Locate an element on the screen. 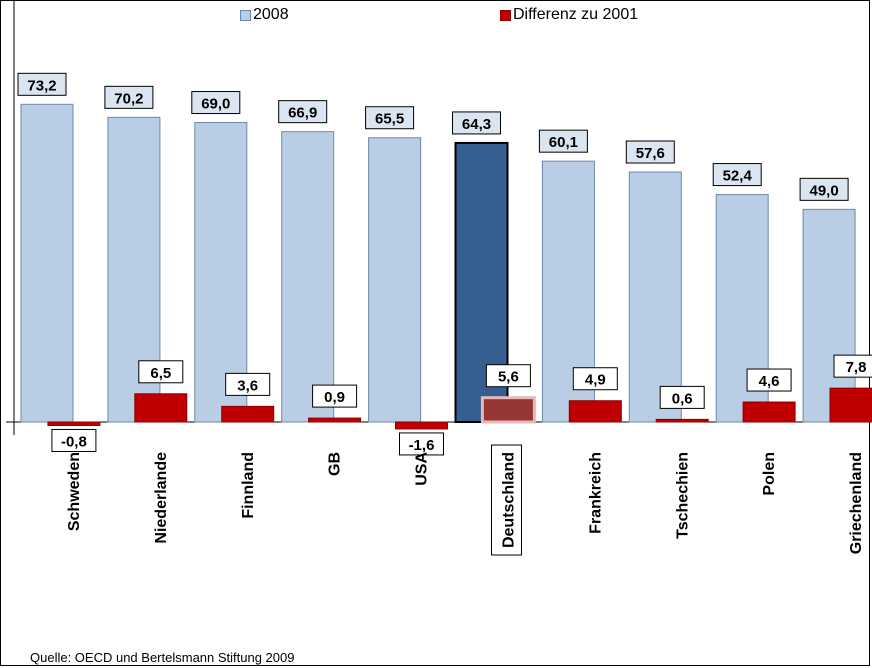 The height and width of the screenshot is (668, 872). value-label-box-differenz-griechenland is located at coordinates (852, 366).